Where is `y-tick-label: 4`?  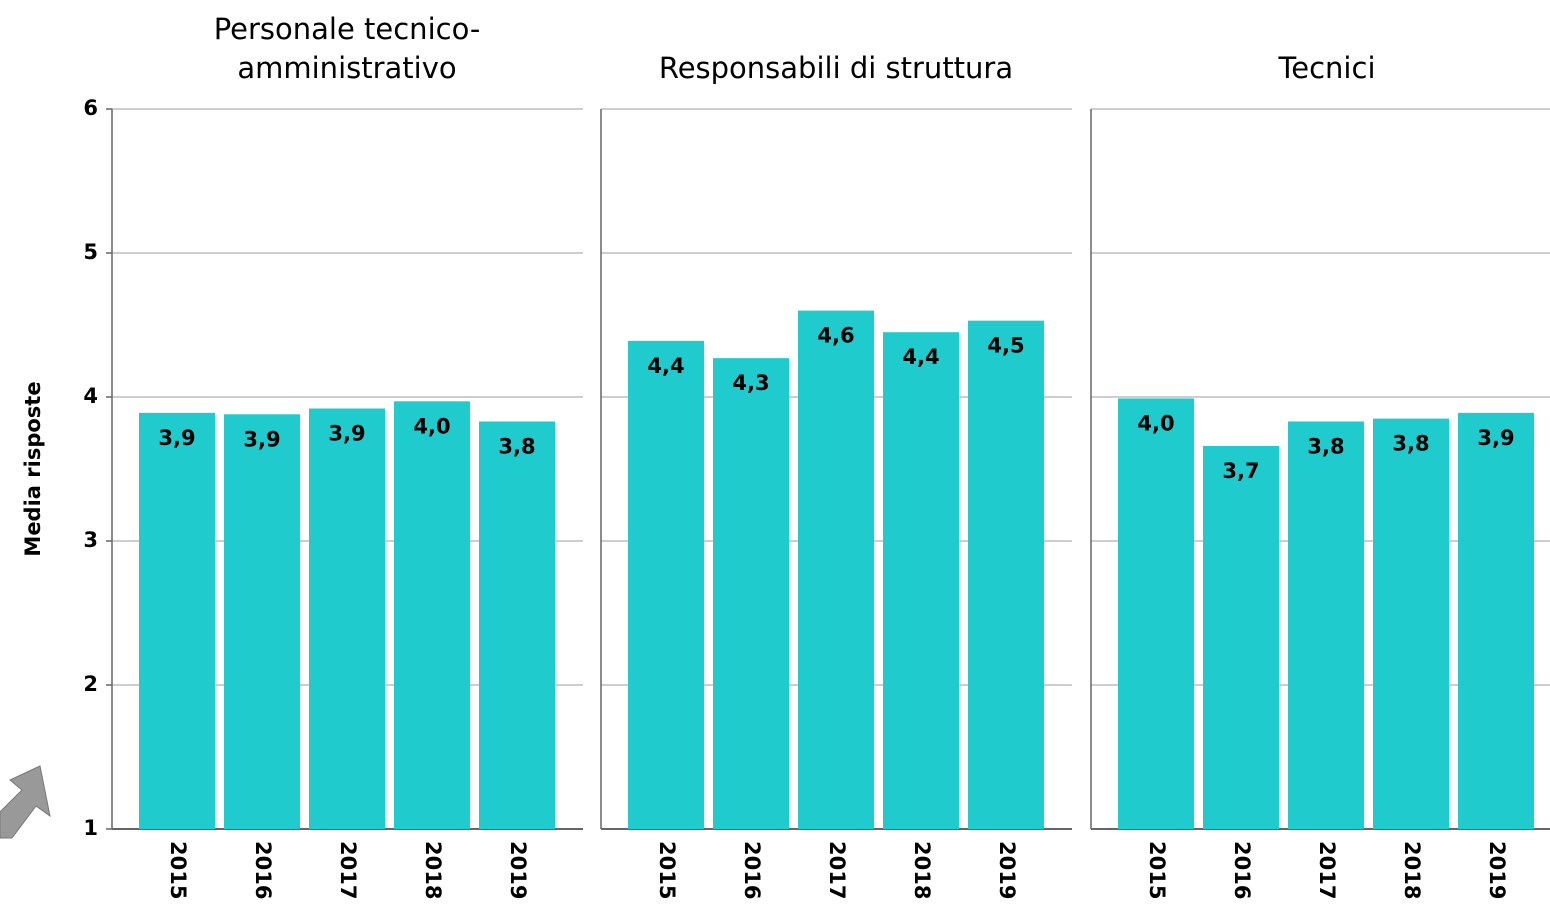 y-tick-label: 4 is located at coordinates (90, 396).